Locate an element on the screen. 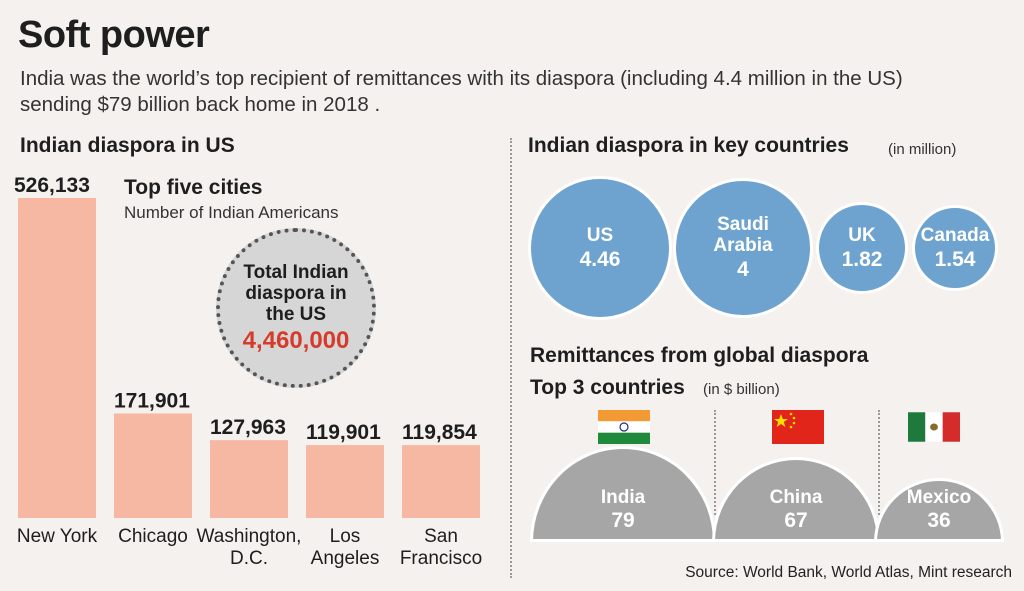 This screenshot has width=1024, height=591. remittance-china: China 67 is located at coordinates (796, 499).